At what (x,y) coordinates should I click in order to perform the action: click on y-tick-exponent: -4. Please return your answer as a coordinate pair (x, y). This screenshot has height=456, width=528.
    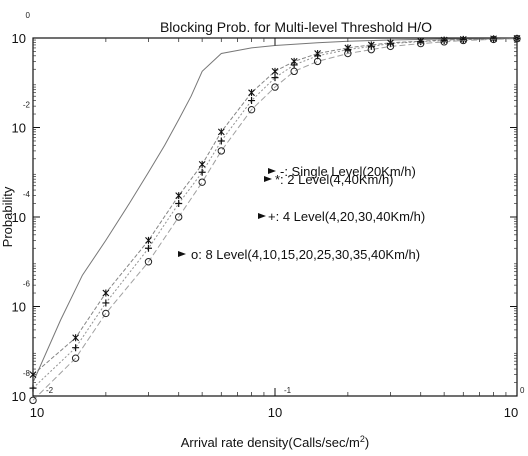
    Looking at the image, I should click on (27, 194).